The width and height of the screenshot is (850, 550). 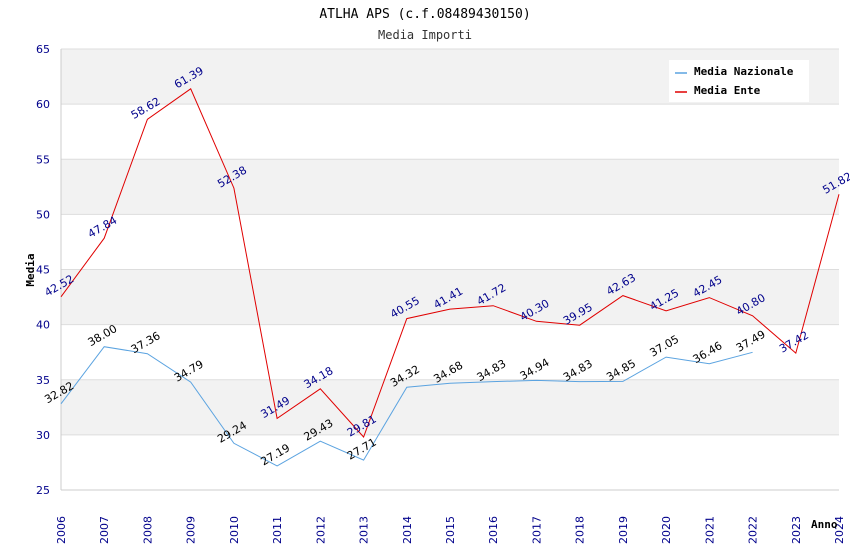 What do you see at coordinates (43, 490) in the screenshot?
I see `y-tick-label: 25` at bounding box center [43, 490].